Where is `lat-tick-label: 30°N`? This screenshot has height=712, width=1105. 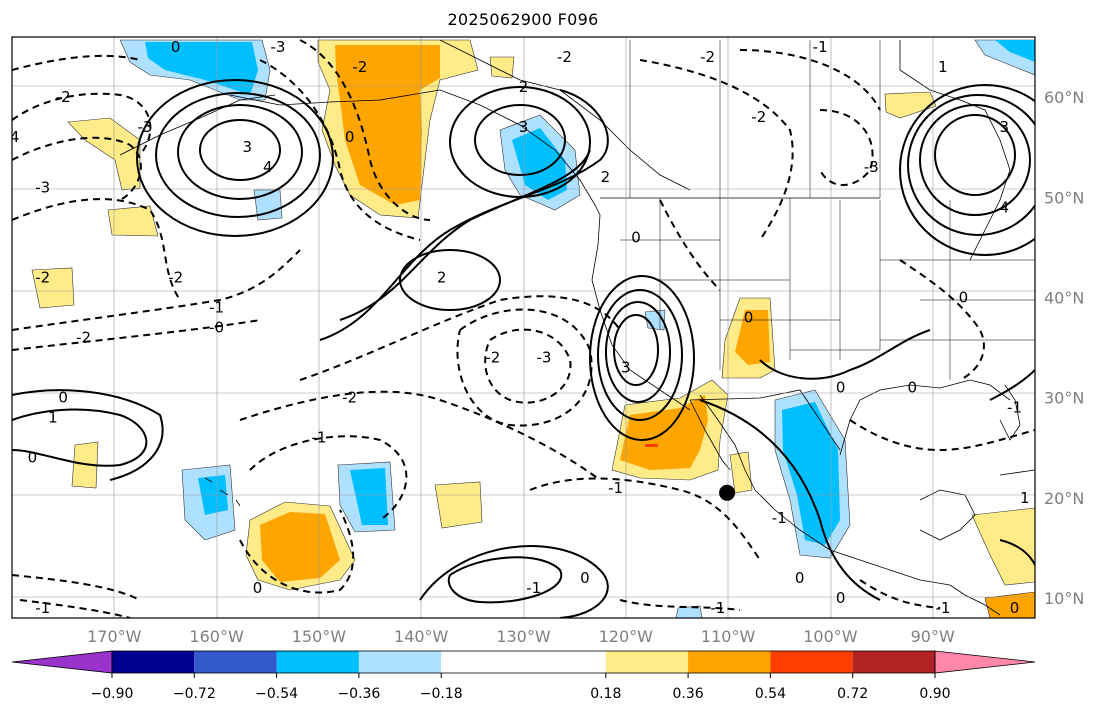 lat-tick-label: 30°N is located at coordinates (1064, 398).